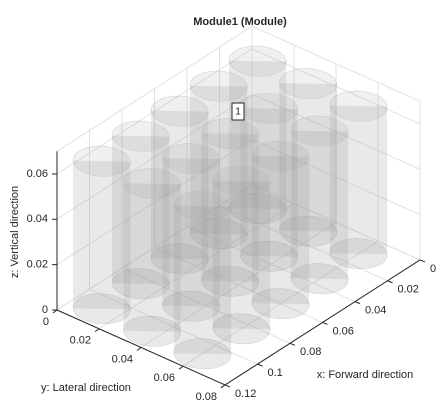 The width and height of the screenshot is (445, 403). Describe the element at coordinates (206, 397) in the screenshot. I see `y-tick-label: 0.08` at that location.